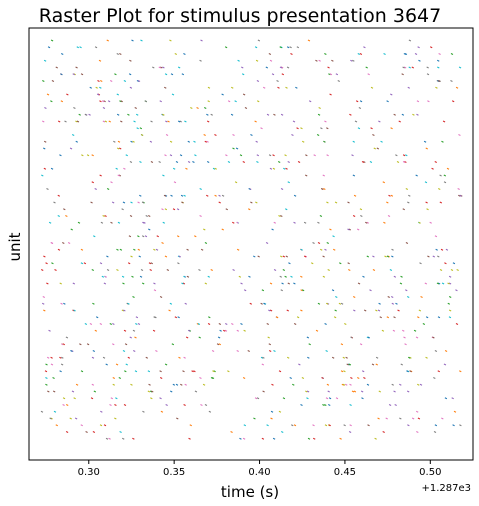  Describe the element at coordinates (89, 472) in the screenshot. I see `x-tick-label: 0.30` at that location.